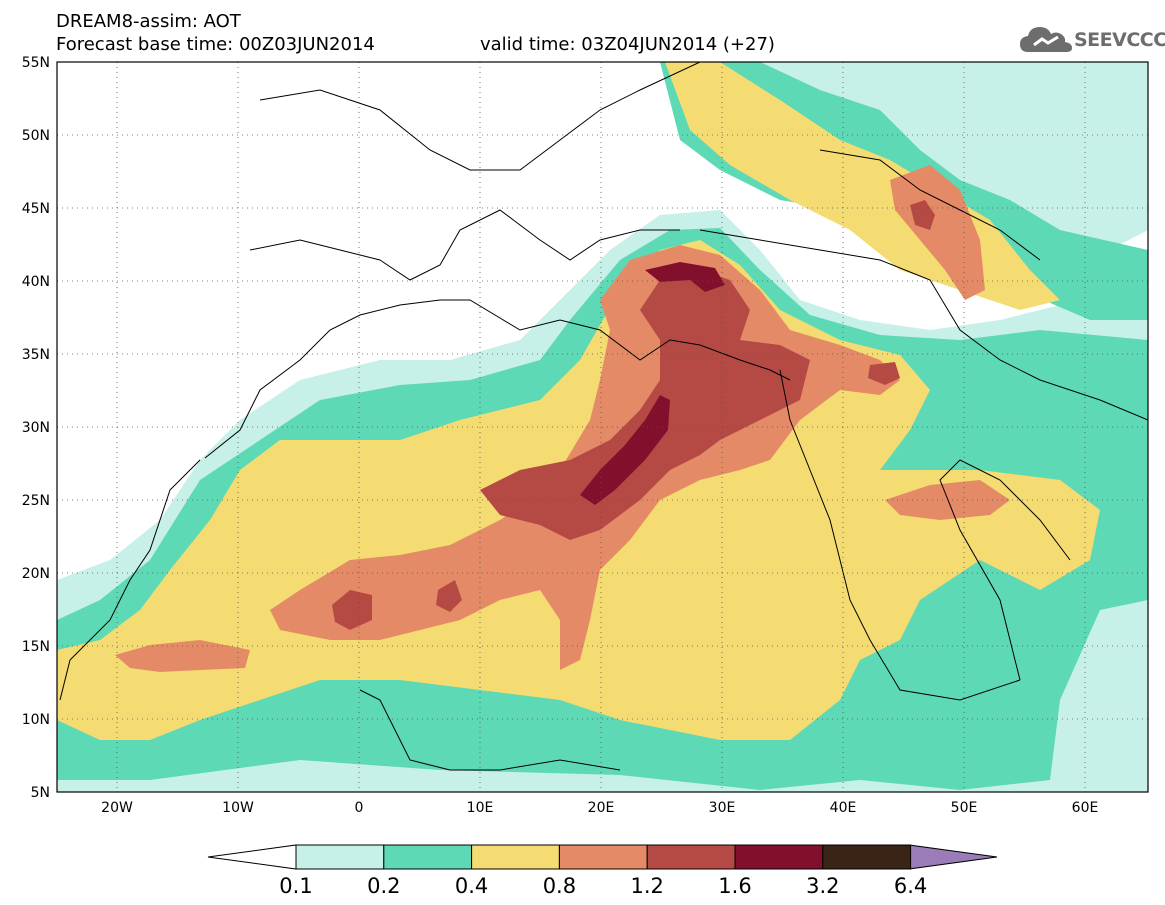 This screenshot has height=905, width=1165. What do you see at coordinates (36, 501) in the screenshot?
I see `lat-tick-25n: 25N` at bounding box center [36, 501].